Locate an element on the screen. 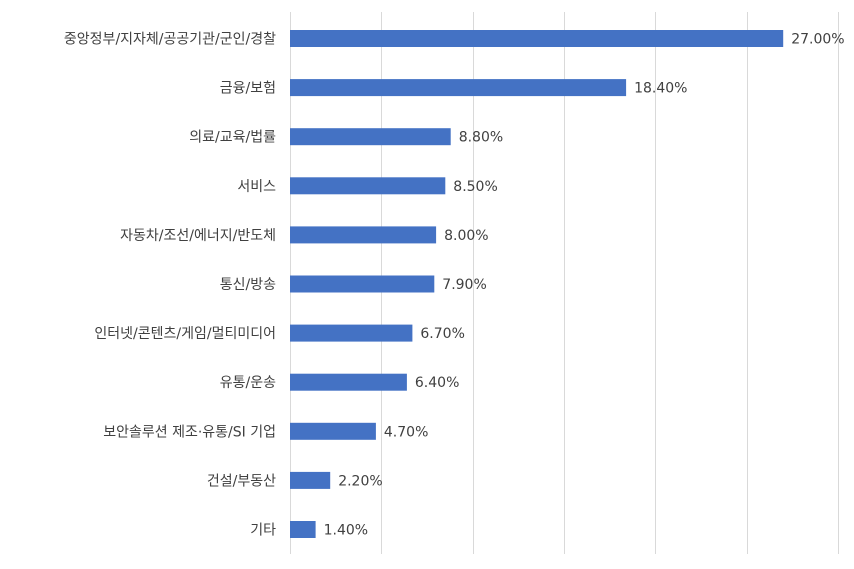  category-label-6: 인터넷/콘텐츠/게임/멀티미디어 is located at coordinates (185, 334).